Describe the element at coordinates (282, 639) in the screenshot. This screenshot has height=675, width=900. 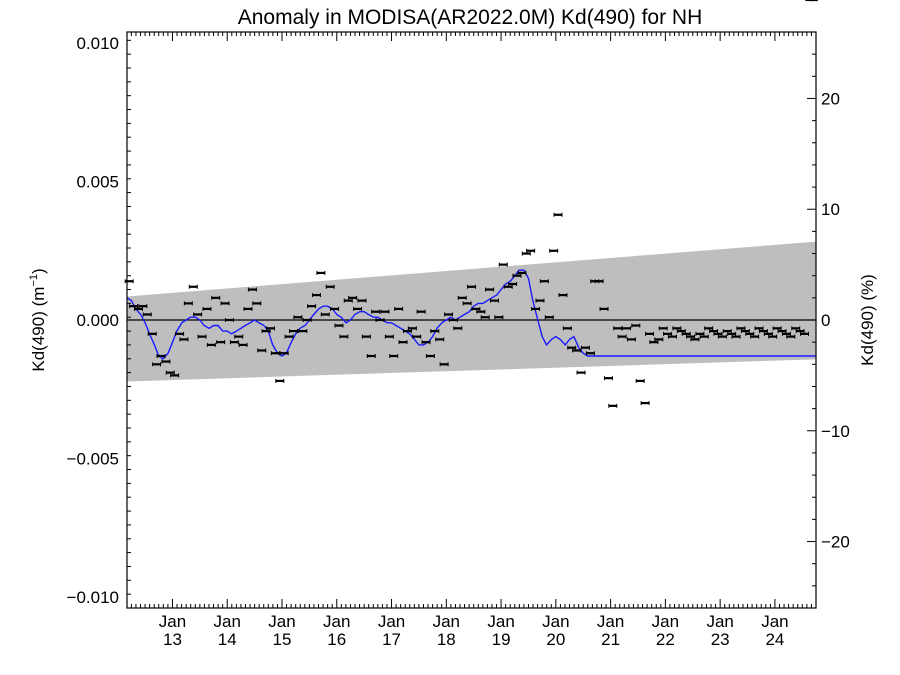
I see `x-tick-year: 15` at that location.